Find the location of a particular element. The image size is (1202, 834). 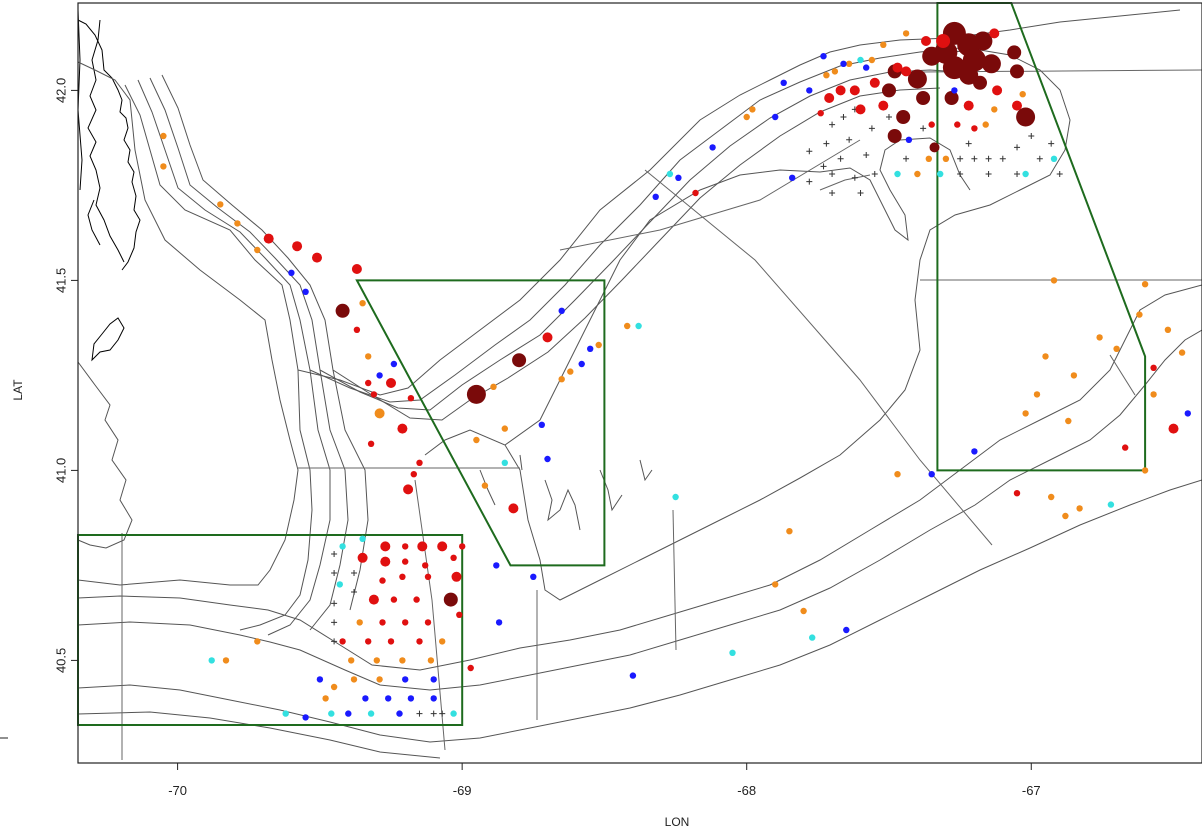

y-tick-label: 41.0 is located at coordinates (60, 470).